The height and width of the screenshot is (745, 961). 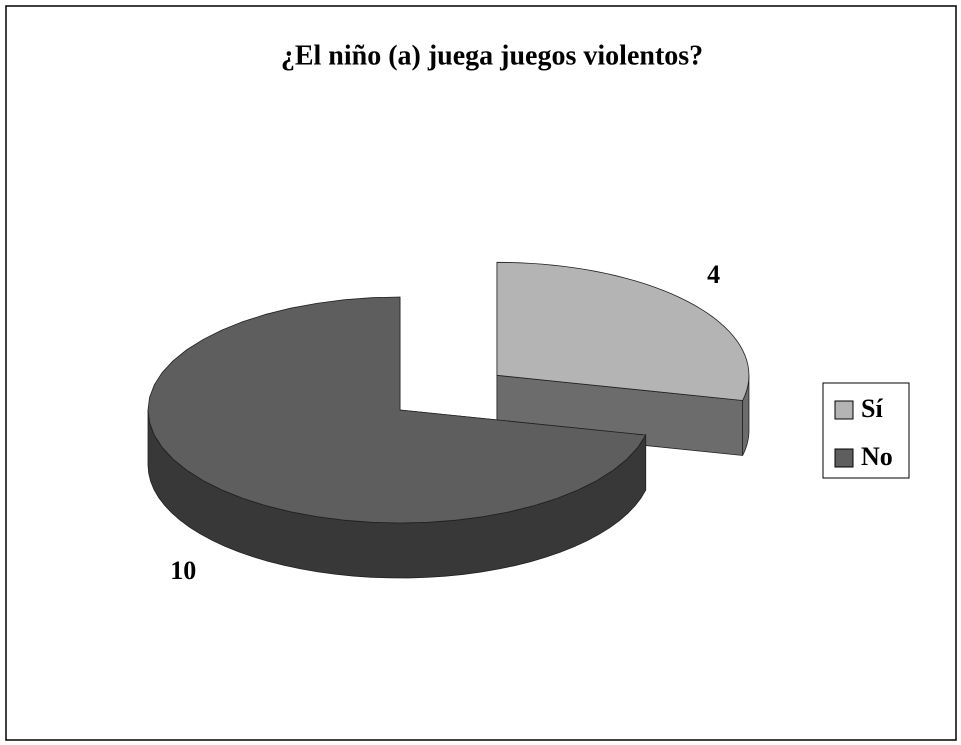 I want to click on data-label: 10, so click(x=183, y=570).